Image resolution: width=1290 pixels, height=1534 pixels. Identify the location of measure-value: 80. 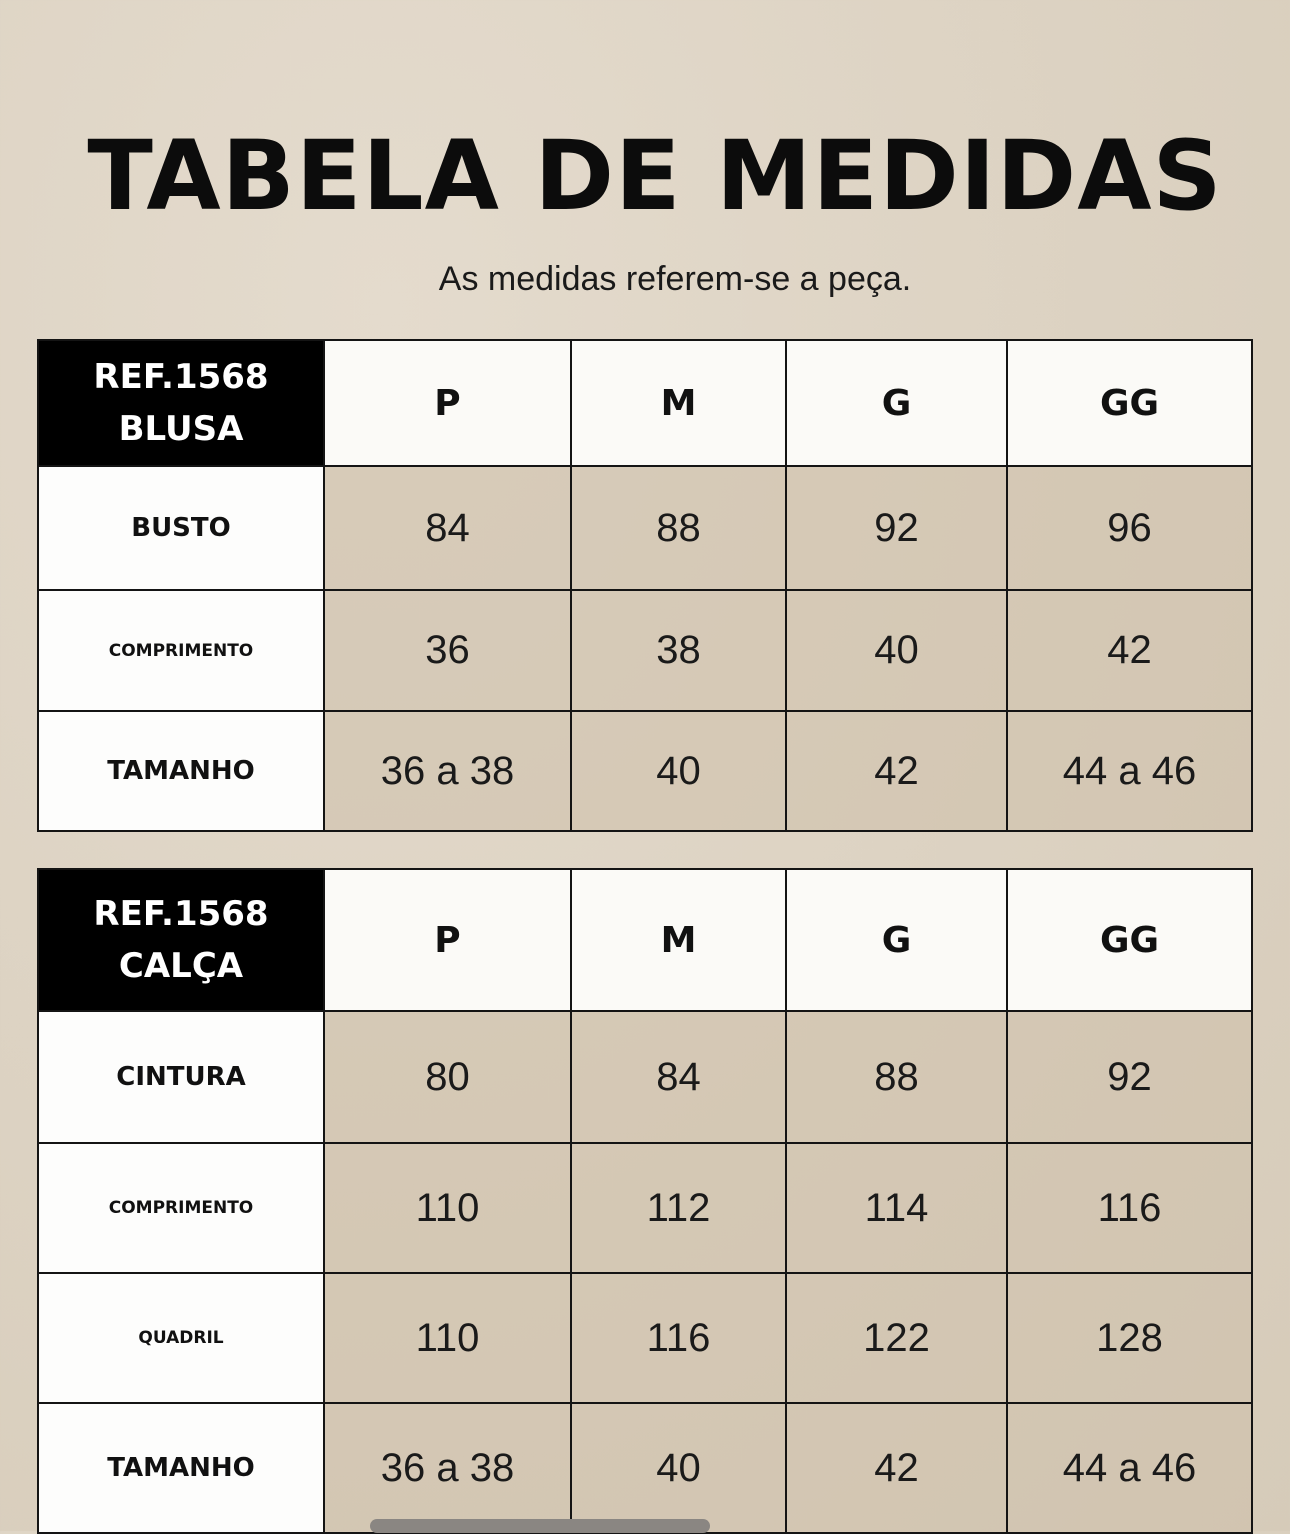
(447, 1077).